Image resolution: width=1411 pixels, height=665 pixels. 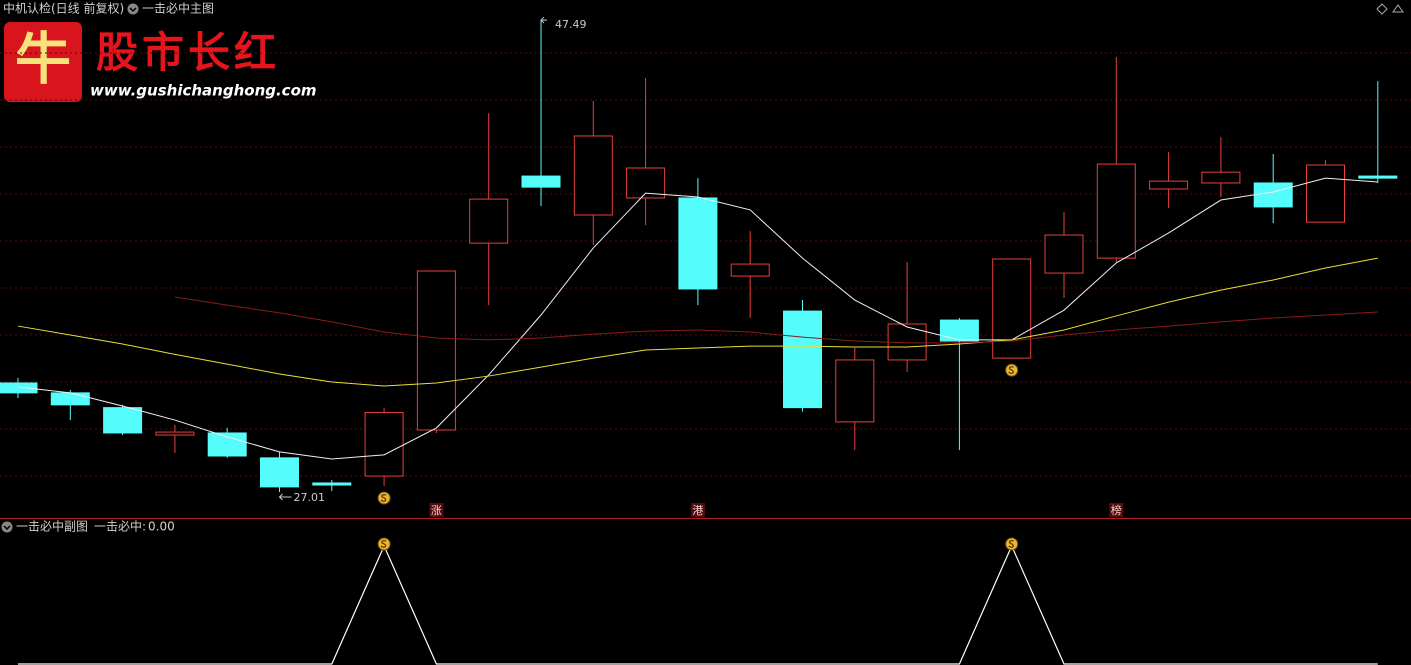 I want to click on stock-title: 中机认检(日线 前复权), so click(x=63, y=8).